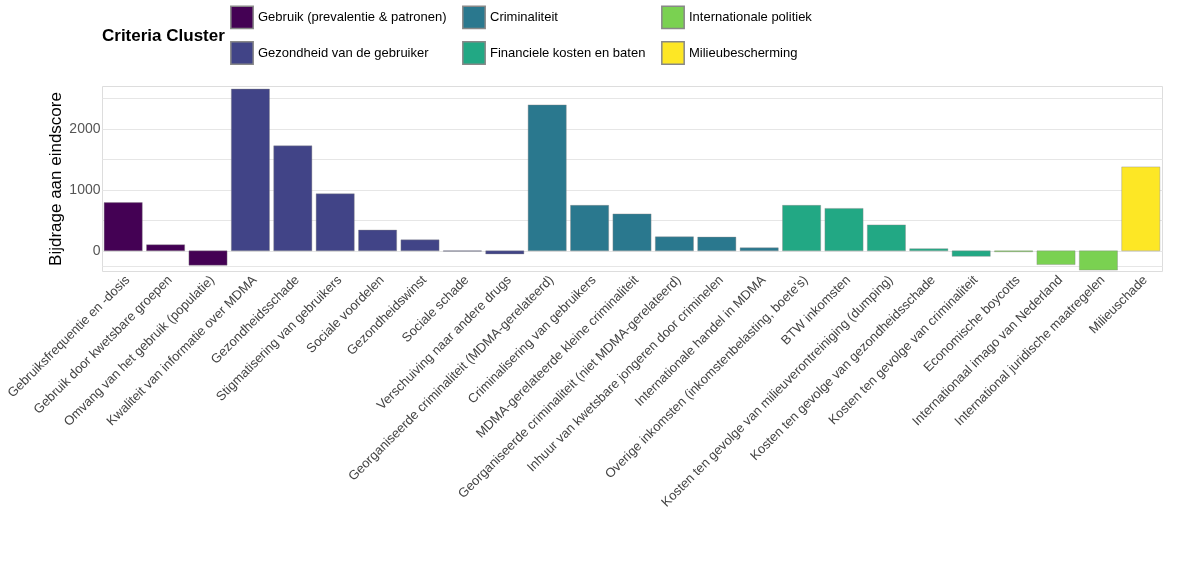  What do you see at coordinates (85, 189) in the screenshot?
I see `y-tick-label: 1000` at bounding box center [85, 189].